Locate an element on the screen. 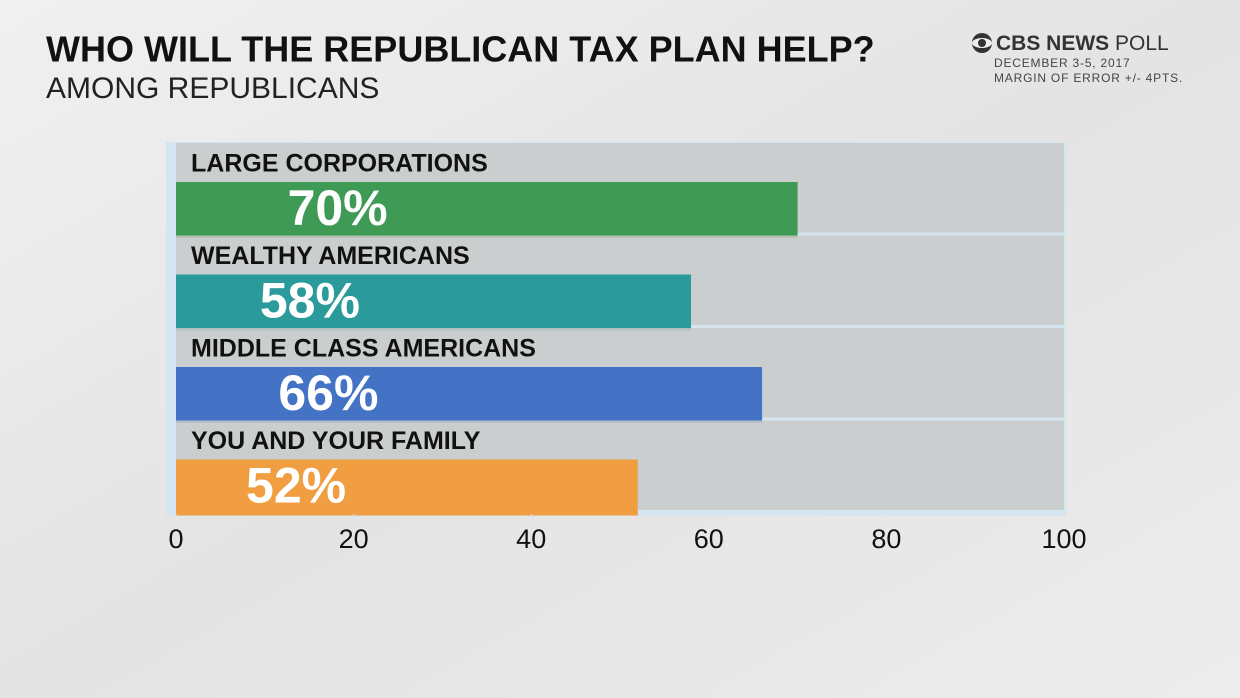 This screenshot has height=698, width=1240. value-label: 58% is located at coordinates (310, 301).